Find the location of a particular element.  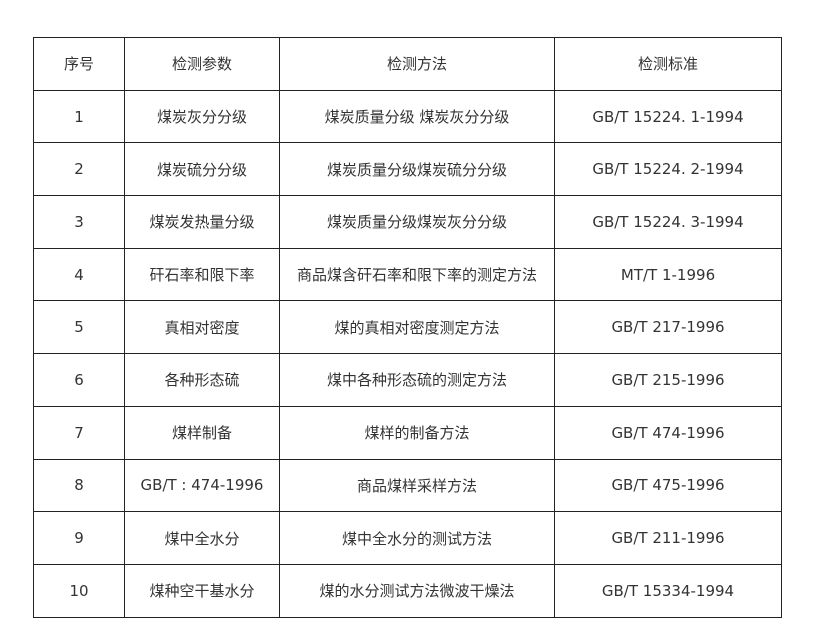

cell-parameter: 煤中全水分 is located at coordinates (202, 538).